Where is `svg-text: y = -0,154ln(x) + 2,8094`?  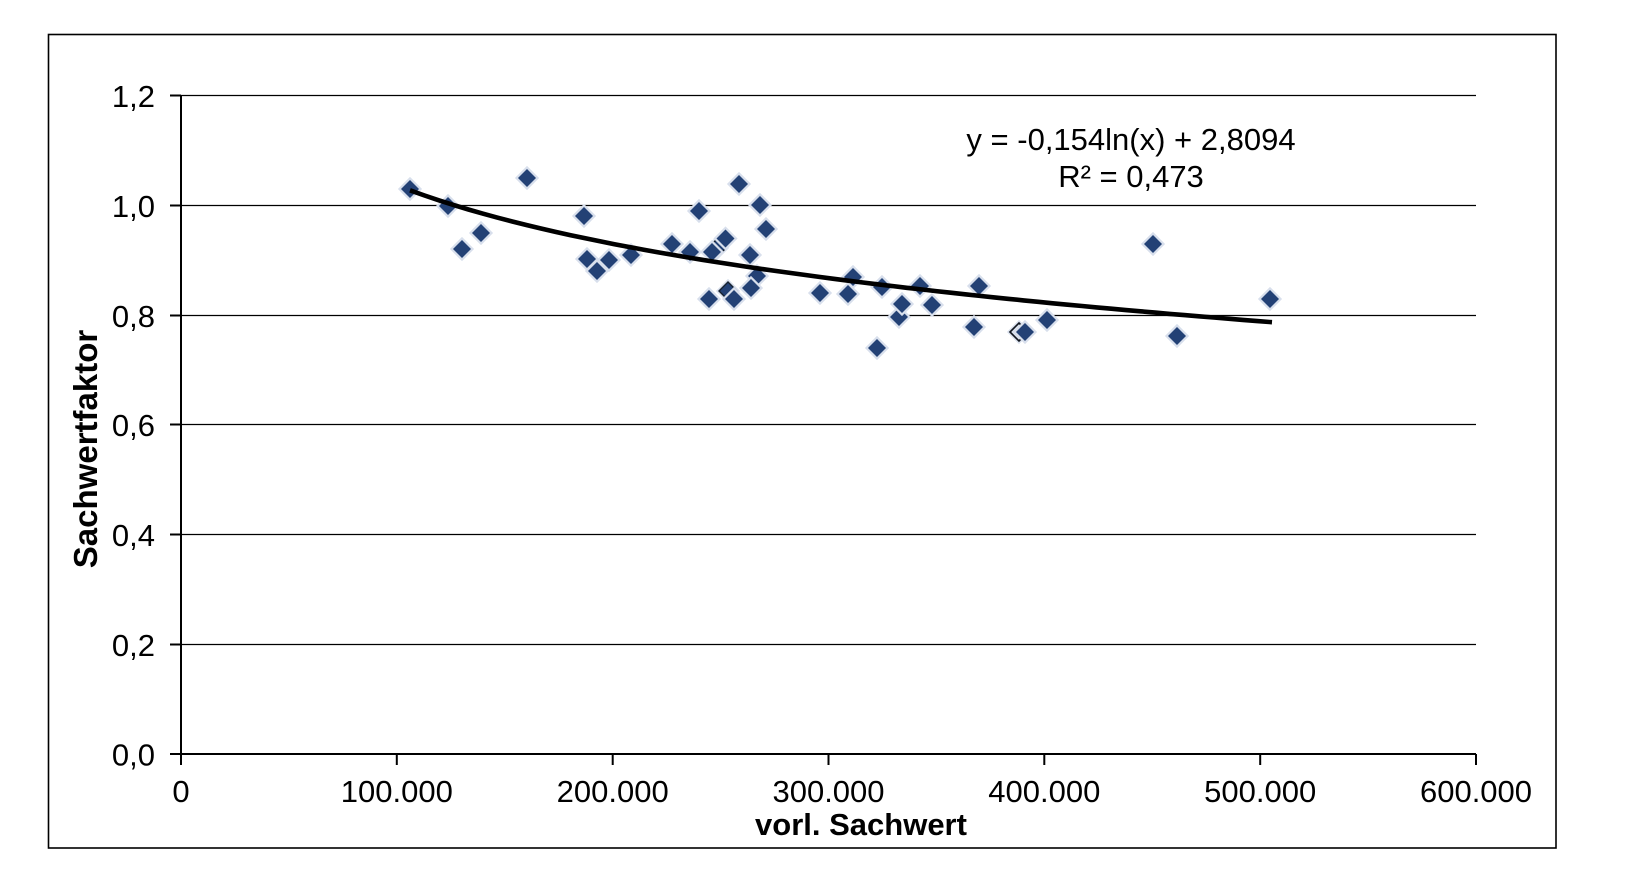
svg-text: y = -0,154ln(x) + 2,8094 is located at coordinates (1130, 139).